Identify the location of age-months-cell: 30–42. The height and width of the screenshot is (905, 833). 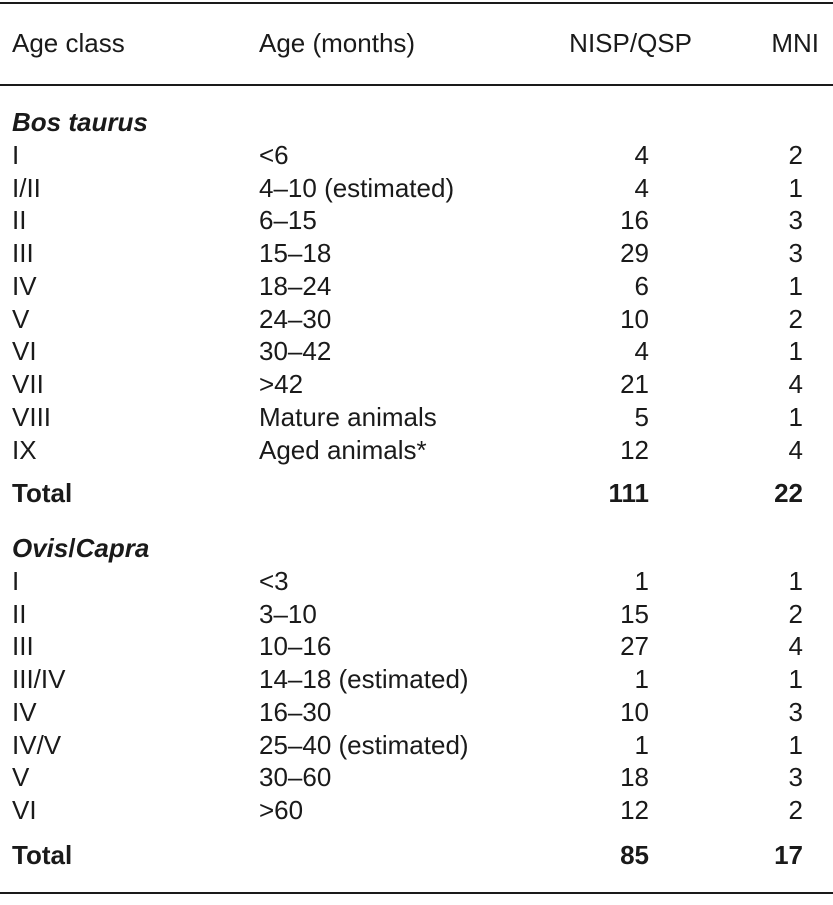
(295, 351).